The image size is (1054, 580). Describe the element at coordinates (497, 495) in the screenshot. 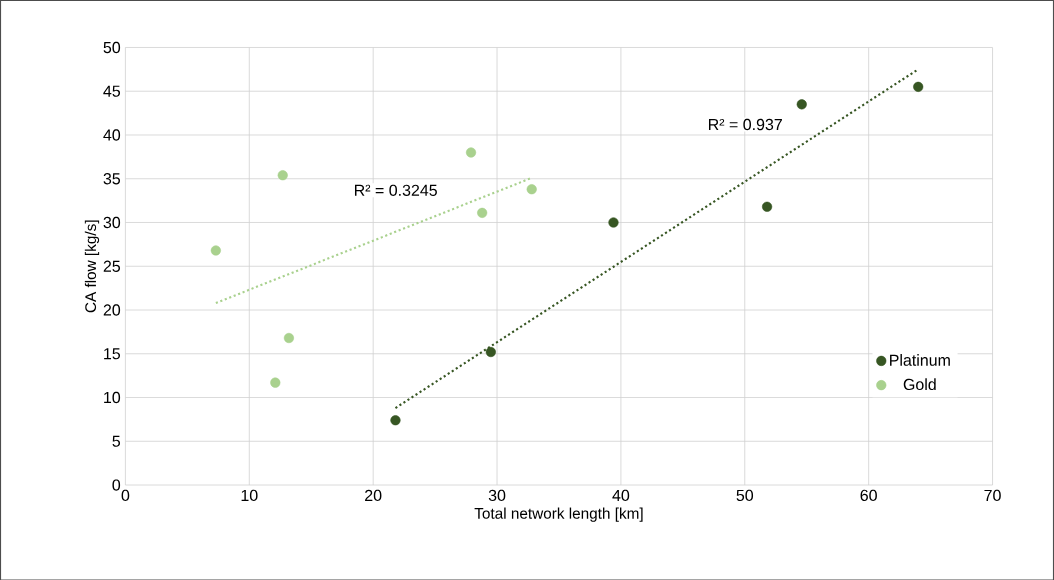

I see `x-tick-label: 30` at that location.